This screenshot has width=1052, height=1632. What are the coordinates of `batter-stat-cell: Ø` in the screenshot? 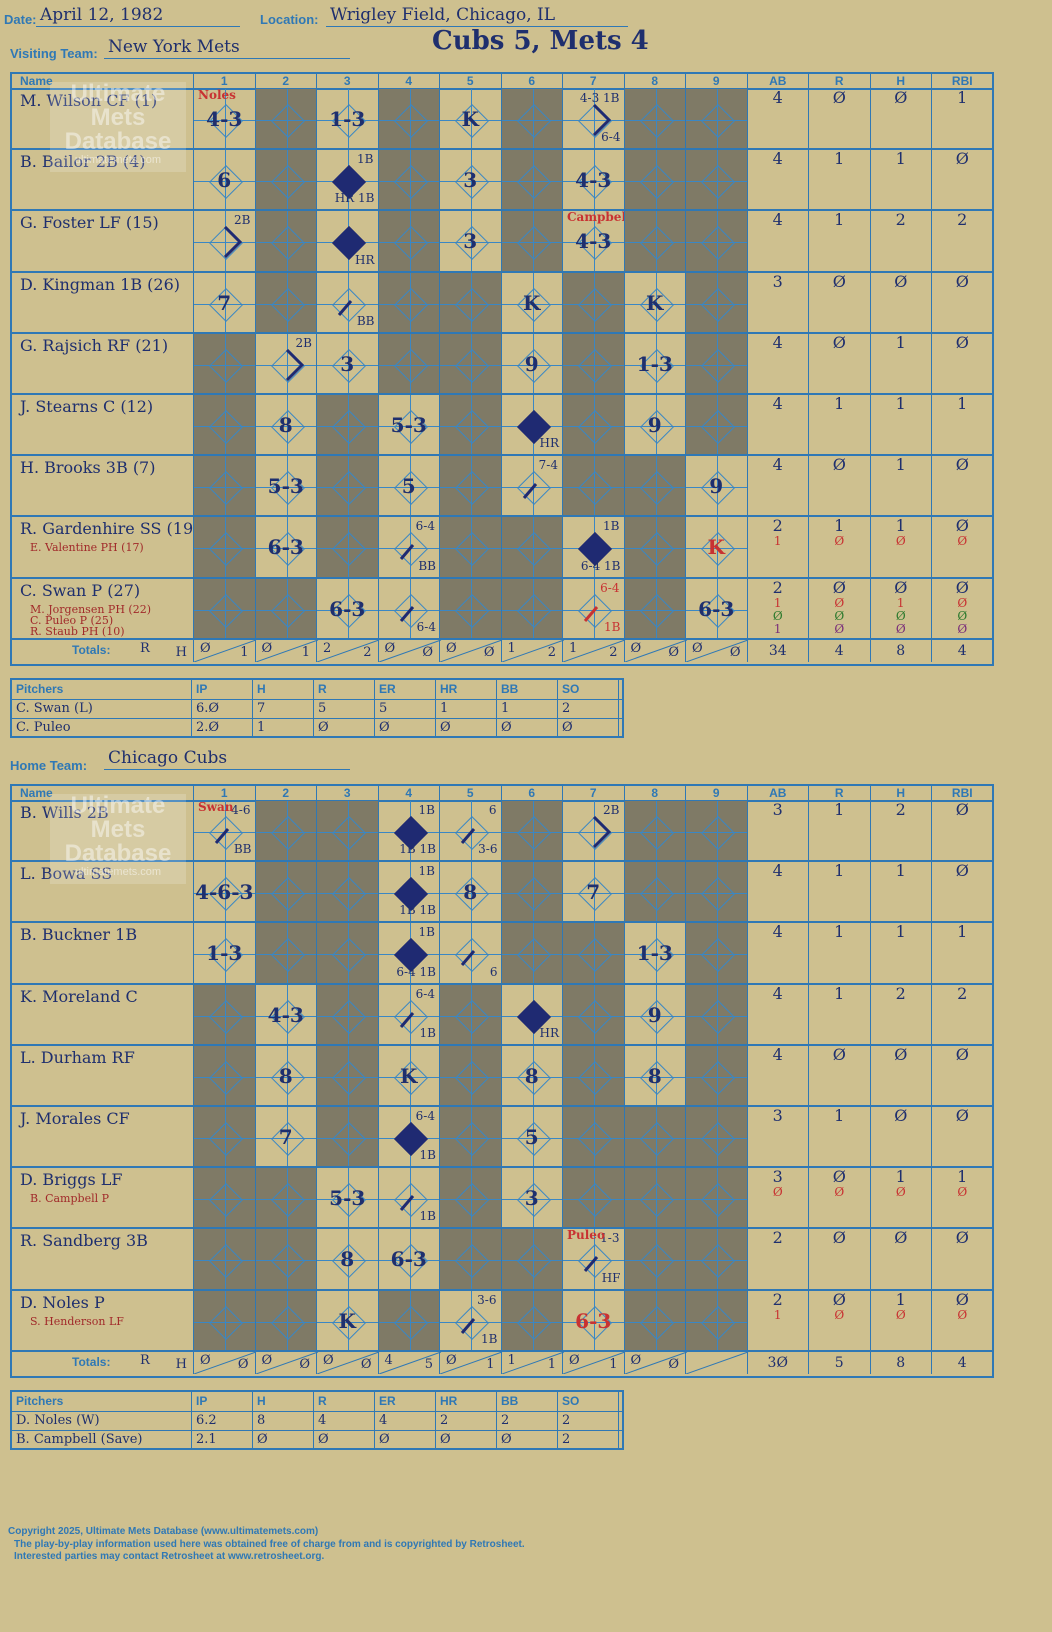 It's located at (840, 486).